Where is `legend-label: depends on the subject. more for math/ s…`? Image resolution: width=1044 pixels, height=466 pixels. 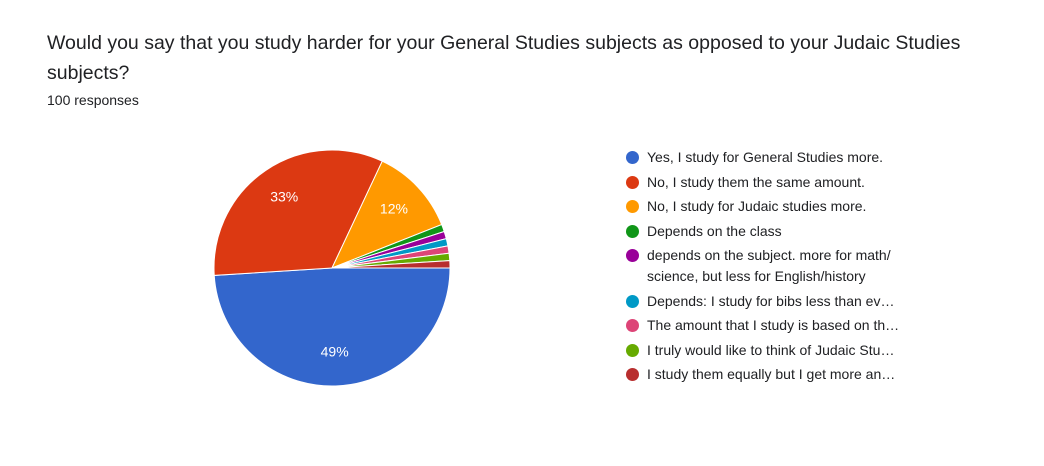 legend-label: depends on the subject. more for math/ s… is located at coordinates (769, 265).